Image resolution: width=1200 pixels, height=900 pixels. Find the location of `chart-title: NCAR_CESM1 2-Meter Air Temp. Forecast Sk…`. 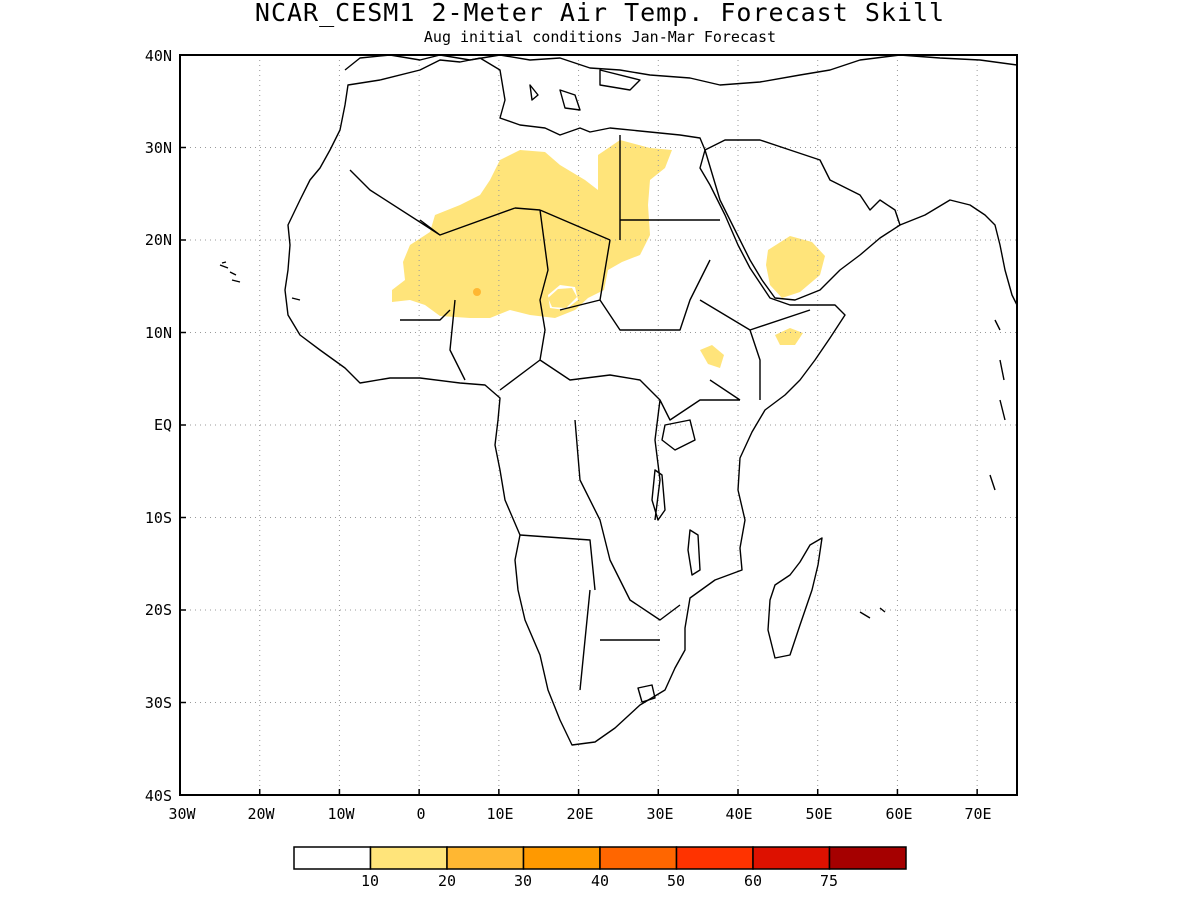

chart-title: NCAR_CESM1 2-Meter Air Temp. Forecast Sk… is located at coordinates (600, 13).